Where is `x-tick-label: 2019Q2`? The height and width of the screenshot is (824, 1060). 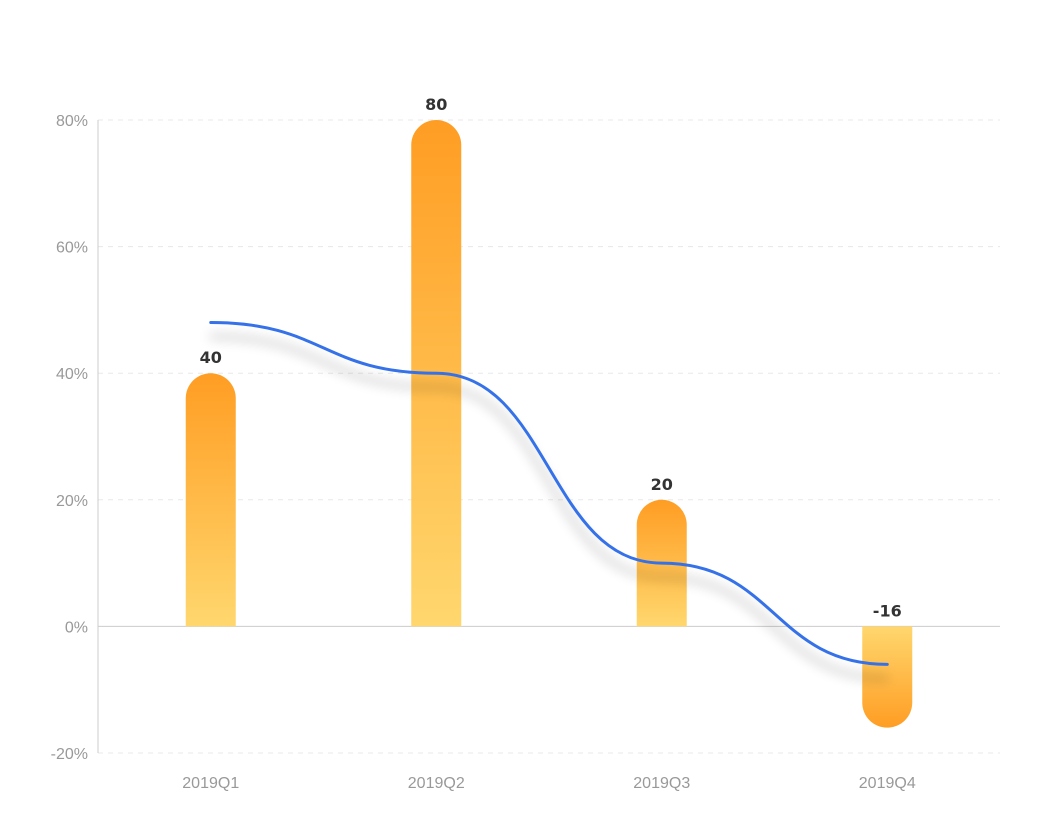 x-tick-label: 2019Q2 is located at coordinates (436, 783).